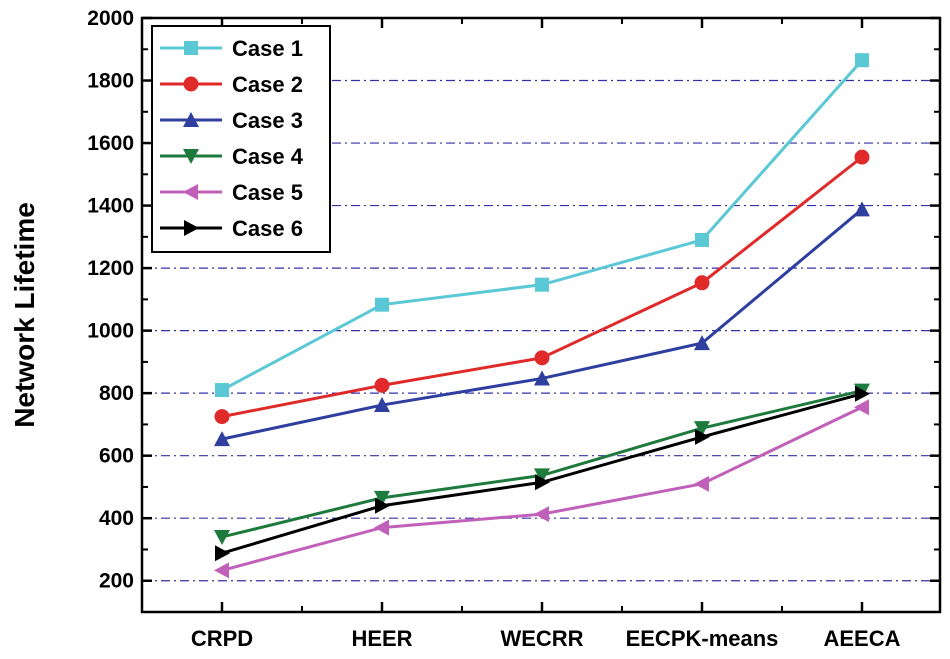  I want to click on legend-item: Case 2, so click(231, 84).